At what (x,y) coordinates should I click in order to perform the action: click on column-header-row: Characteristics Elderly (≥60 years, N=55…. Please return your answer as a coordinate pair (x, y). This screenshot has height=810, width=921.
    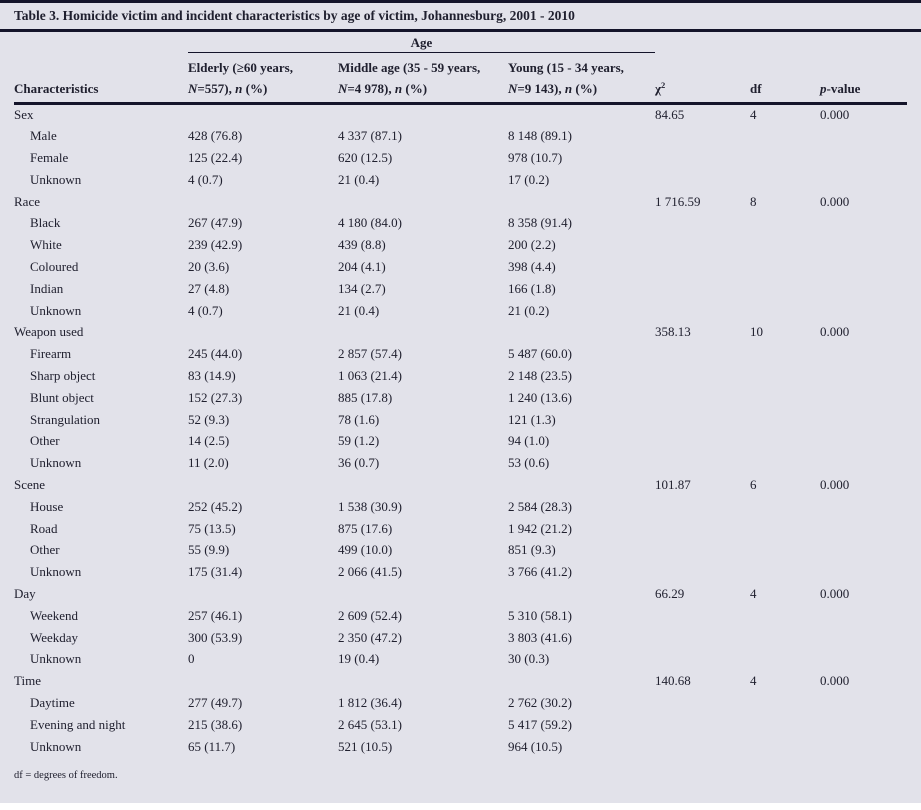
    Looking at the image, I should click on (461, 78).